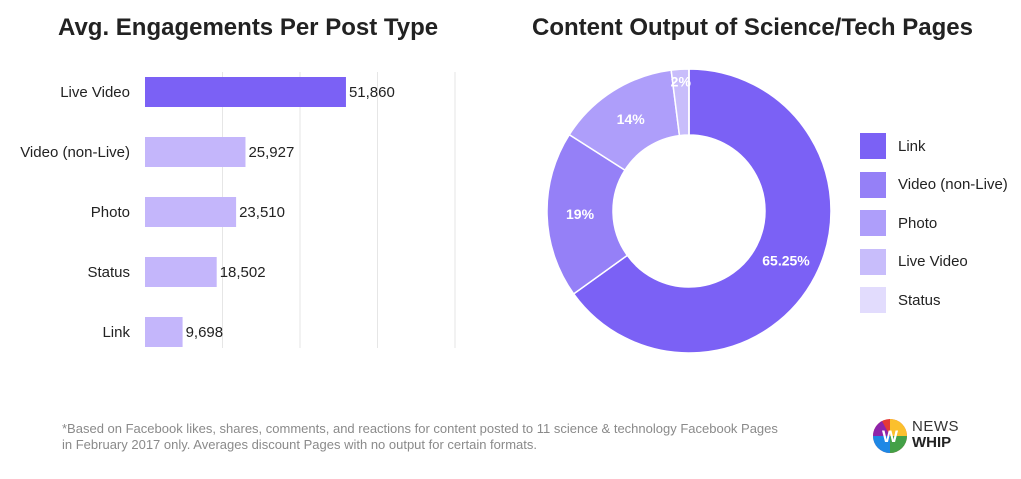 This screenshot has width=1021, height=479. I want to click on donut-slice-label: 19%, so click(580, 214).